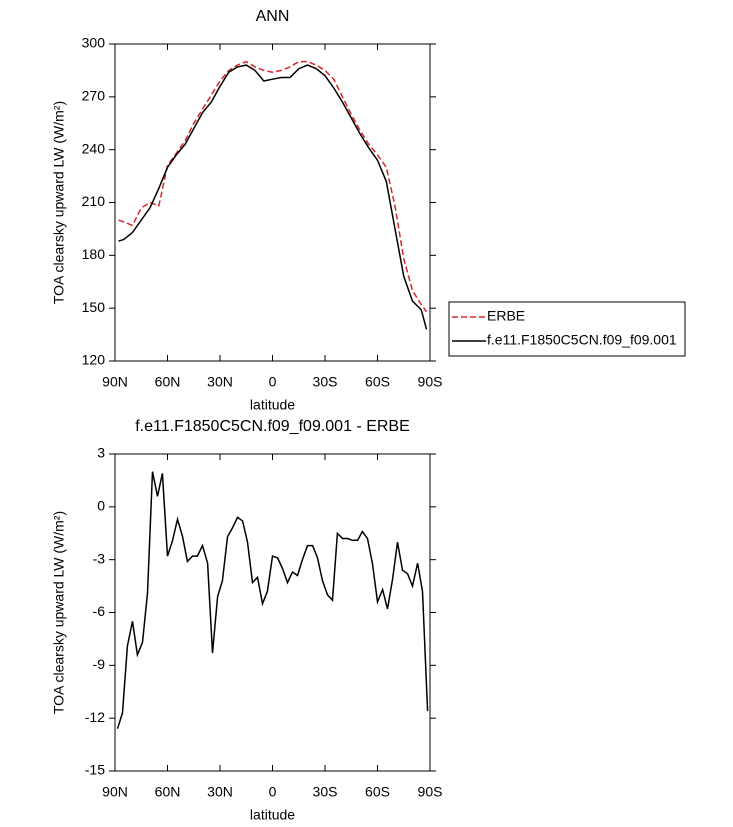 Image resolution: width=733 pixels, height=827 pixels. Describe the element at coordinates (101, 506) in the screenshot. I see `y-tick-label: 0` at that location.